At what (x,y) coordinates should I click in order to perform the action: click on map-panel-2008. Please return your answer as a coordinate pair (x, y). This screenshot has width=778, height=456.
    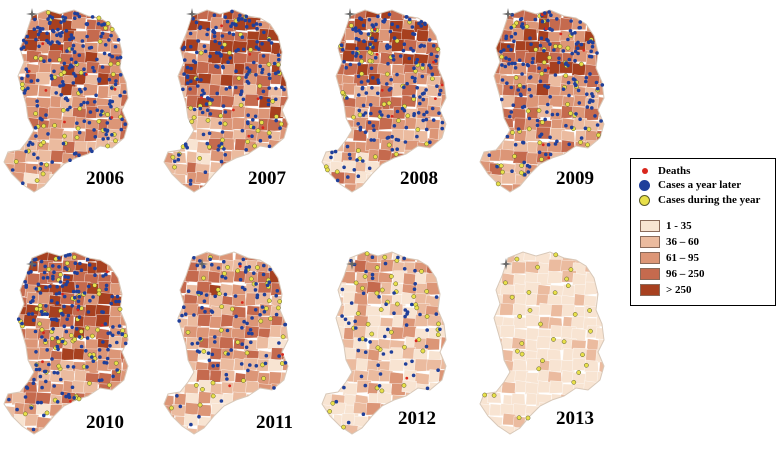
    Looking at the image, I should click on (395, 108).